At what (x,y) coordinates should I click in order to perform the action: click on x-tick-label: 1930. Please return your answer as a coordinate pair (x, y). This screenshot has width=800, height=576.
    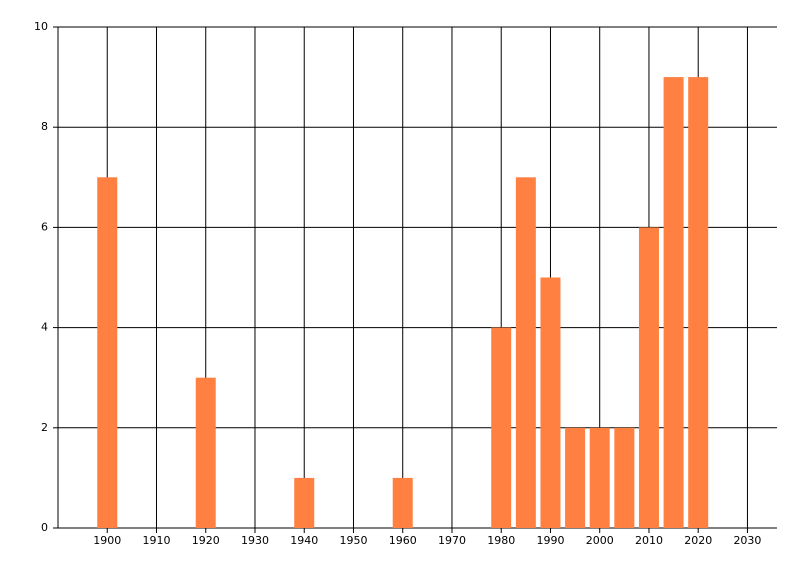
    Looking at the image, I should click on (255, 540).